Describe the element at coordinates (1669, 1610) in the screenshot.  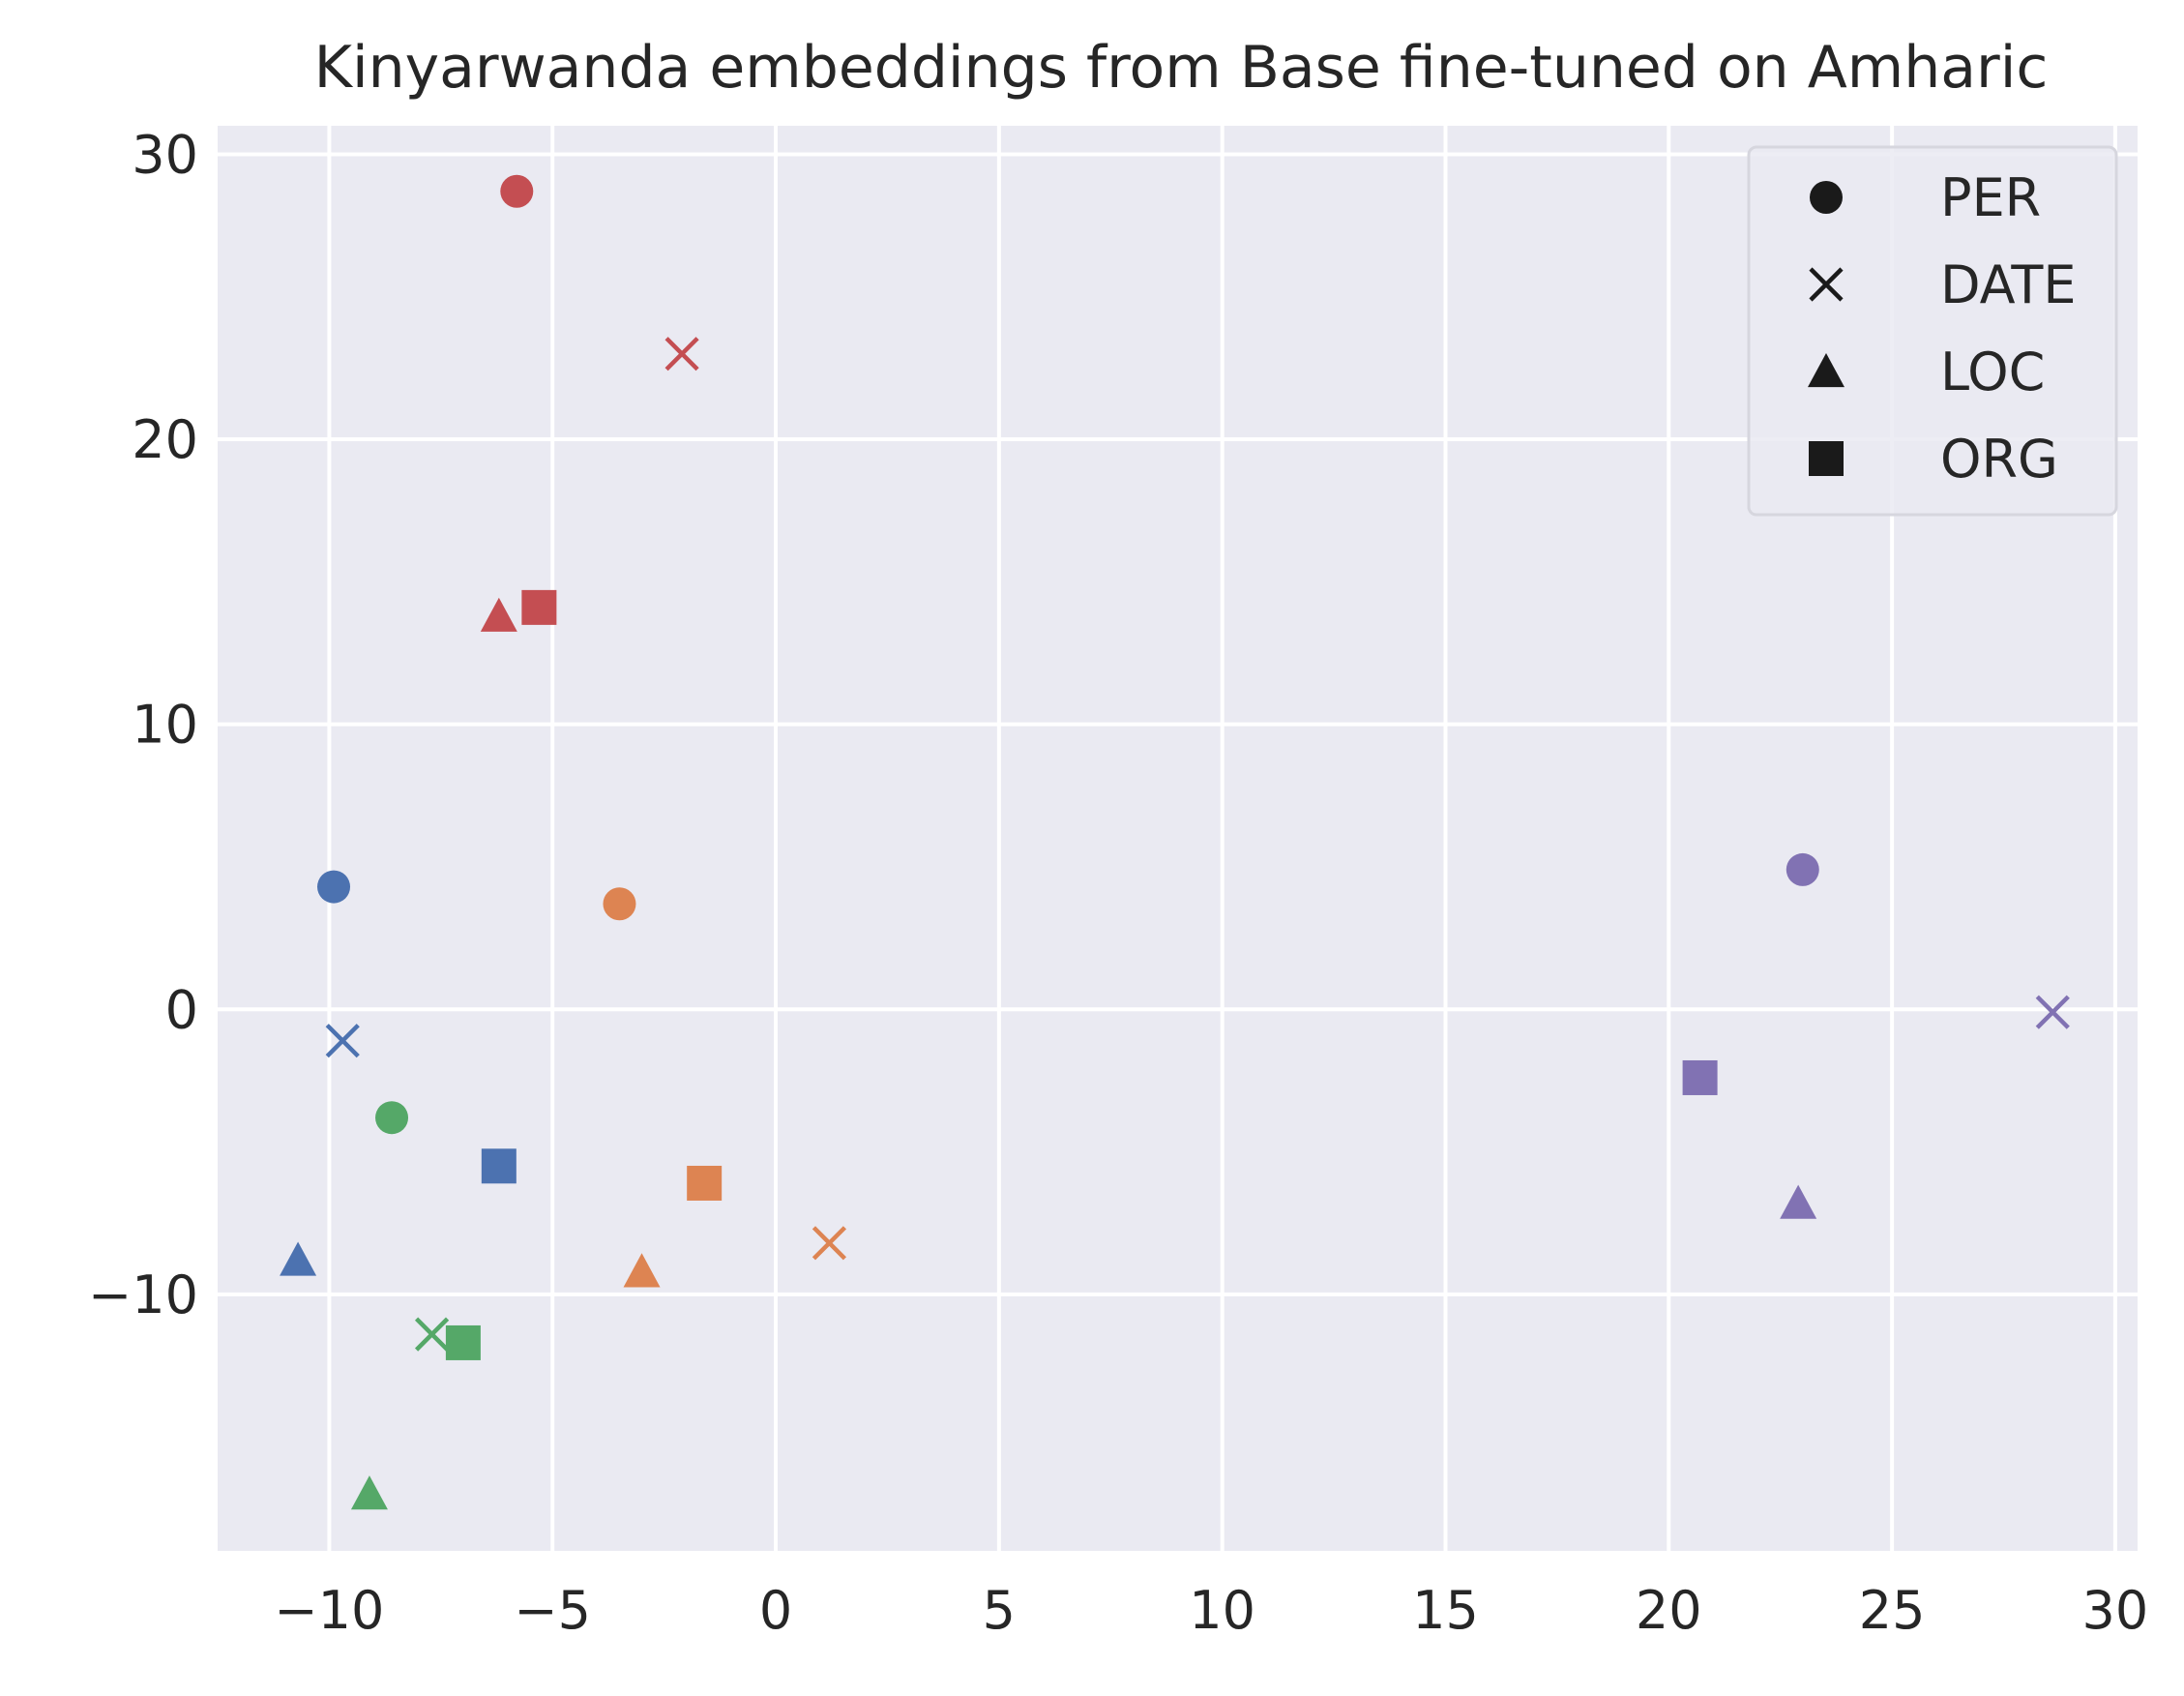
I see `x-tick-label: 20` at that location.